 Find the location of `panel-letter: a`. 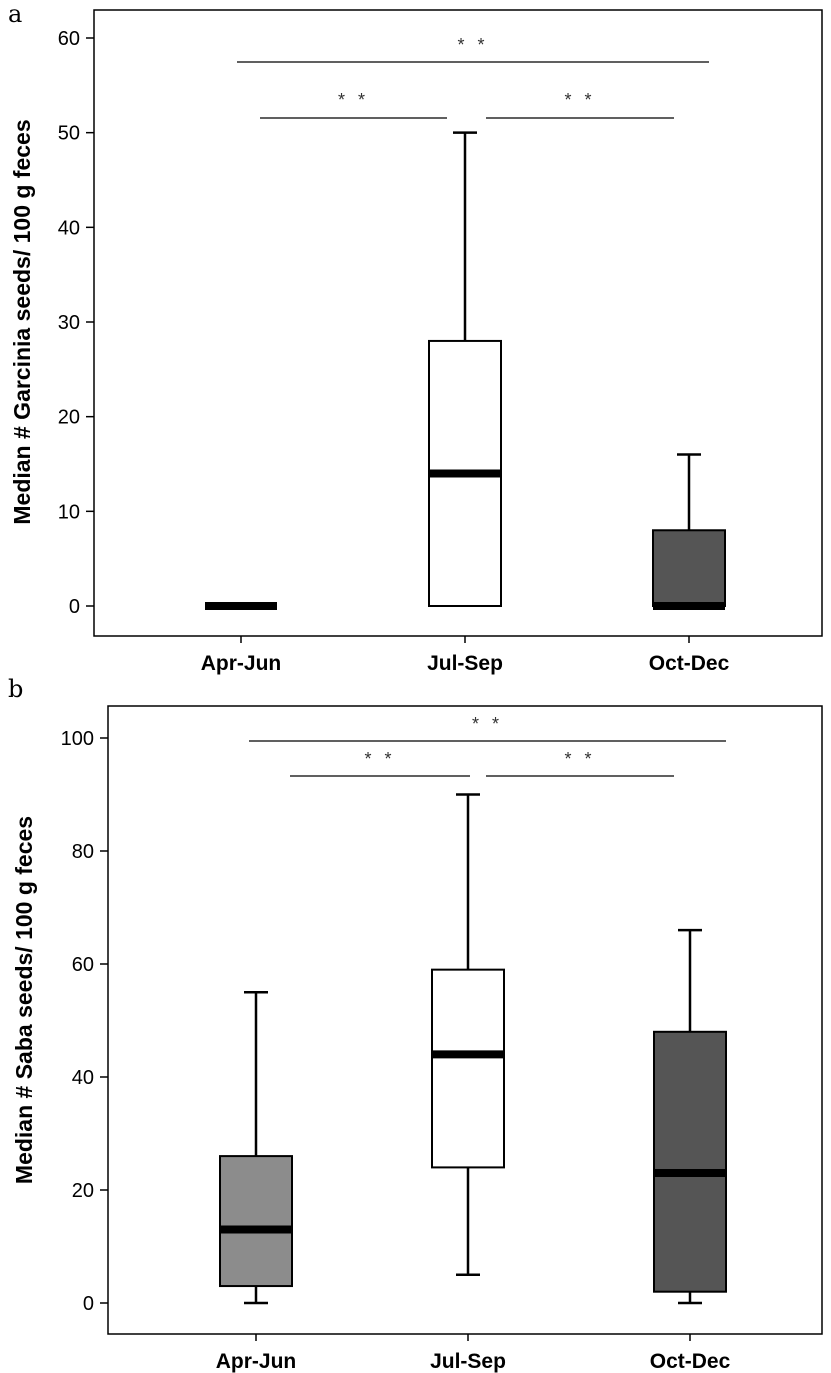

panel-letter: a is located at coordinates (15, 14).